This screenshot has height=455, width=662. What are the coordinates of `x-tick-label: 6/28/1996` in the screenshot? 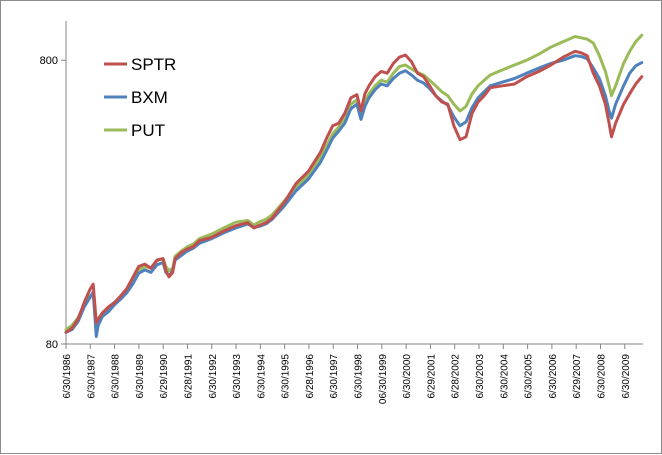 It's located at (310, 376).